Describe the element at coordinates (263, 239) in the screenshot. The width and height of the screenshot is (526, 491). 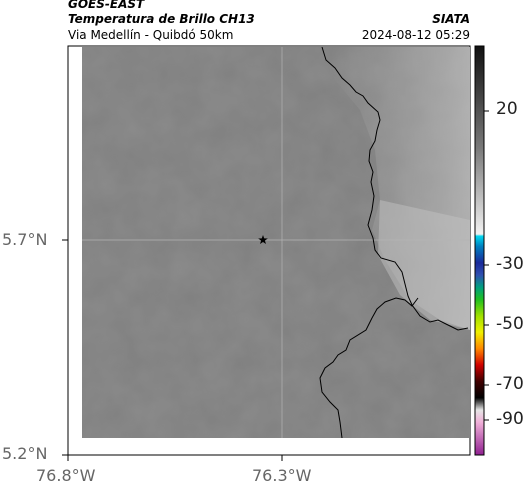
I see `star-marker` at that location.